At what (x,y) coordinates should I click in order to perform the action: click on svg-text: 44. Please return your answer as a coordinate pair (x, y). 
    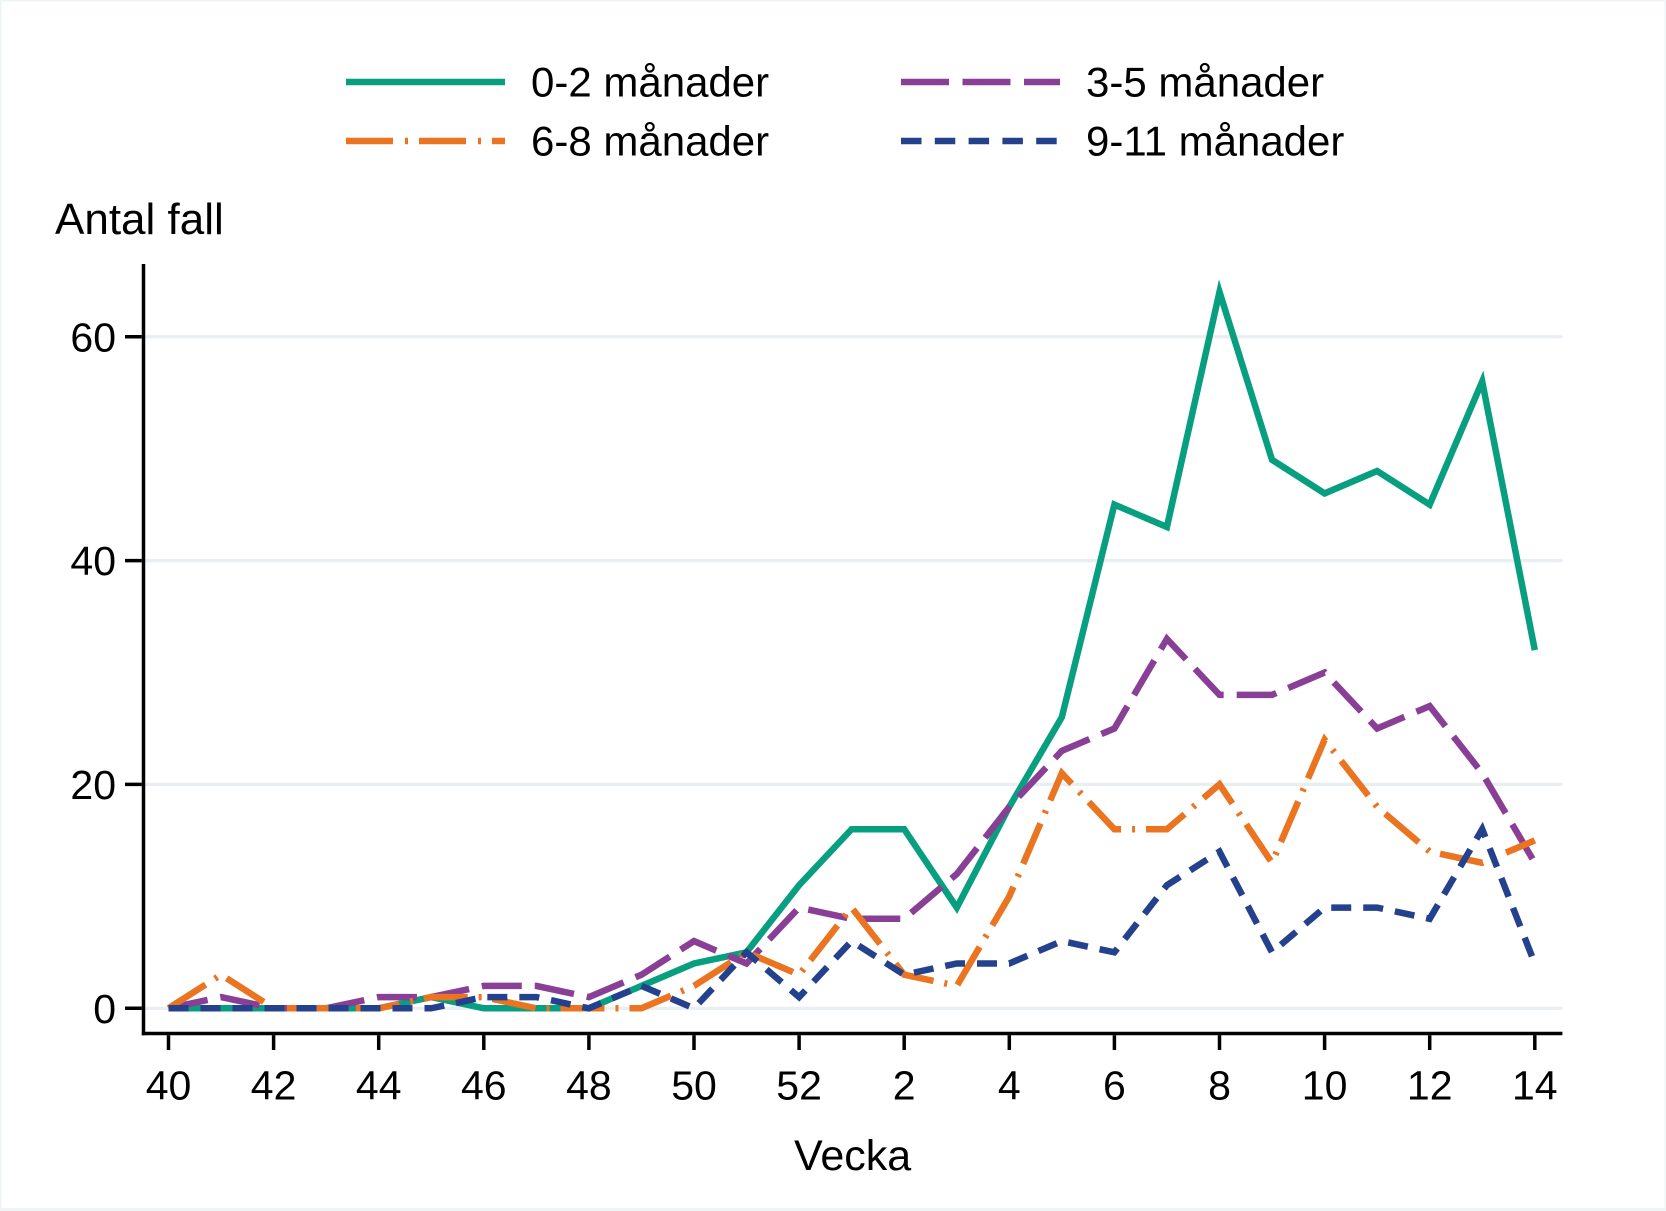
    Looking at the image, I should click on (379, 1086).